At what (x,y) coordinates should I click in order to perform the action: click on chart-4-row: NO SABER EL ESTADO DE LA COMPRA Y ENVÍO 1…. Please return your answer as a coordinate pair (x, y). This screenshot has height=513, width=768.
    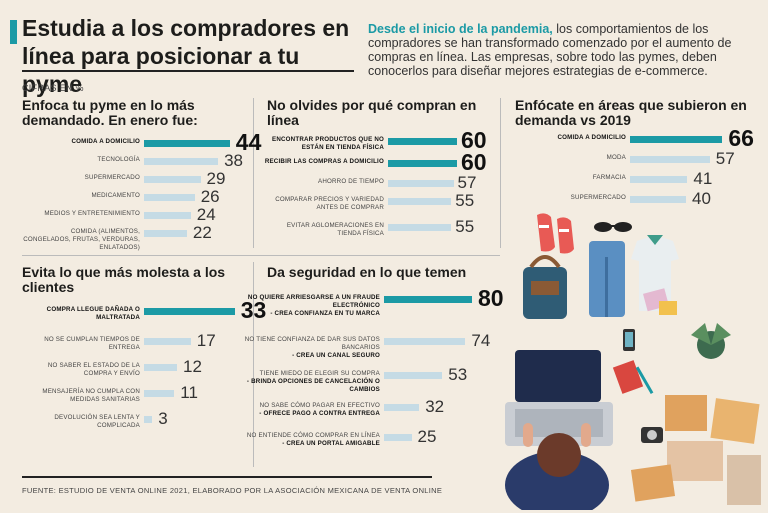
    Looking at the image, I should click on (137, 373).